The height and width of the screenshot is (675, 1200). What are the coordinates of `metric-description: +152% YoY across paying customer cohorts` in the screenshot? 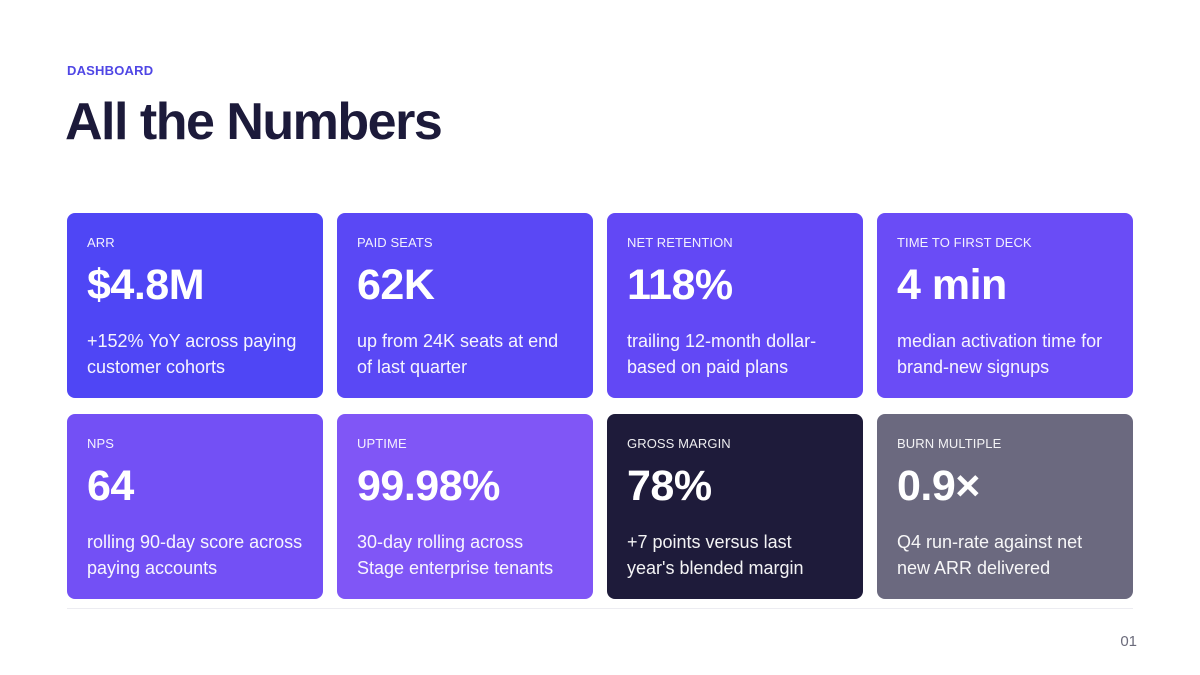 It's located at (192, 354).